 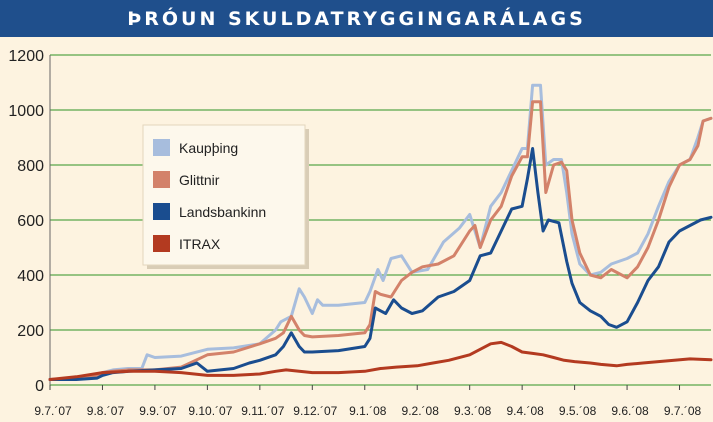 What do you see at coordinates (26, 111) in the screenshot?
I see `y-tick-label: 1000` at bounding box center [26, 111].